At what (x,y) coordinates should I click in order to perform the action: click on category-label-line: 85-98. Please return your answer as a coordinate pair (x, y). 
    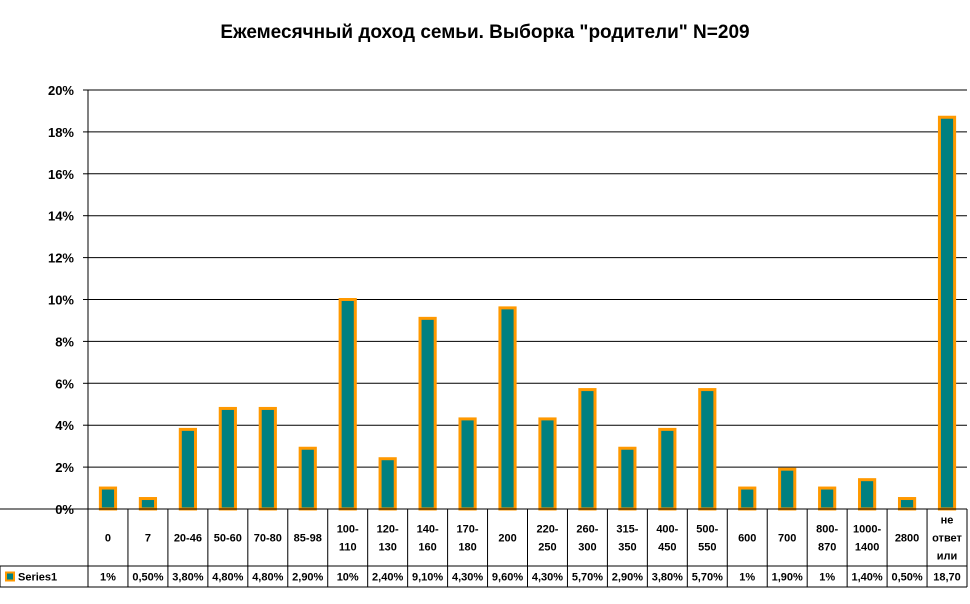
    Looking at the image, I should click on (308, 539).